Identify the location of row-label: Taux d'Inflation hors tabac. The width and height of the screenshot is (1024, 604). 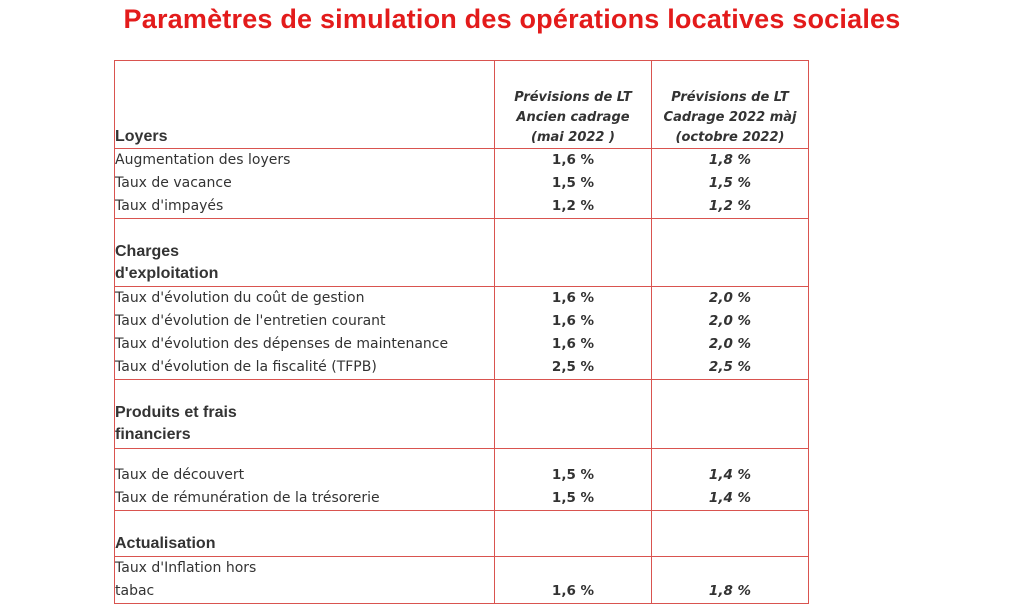
(304, 580).